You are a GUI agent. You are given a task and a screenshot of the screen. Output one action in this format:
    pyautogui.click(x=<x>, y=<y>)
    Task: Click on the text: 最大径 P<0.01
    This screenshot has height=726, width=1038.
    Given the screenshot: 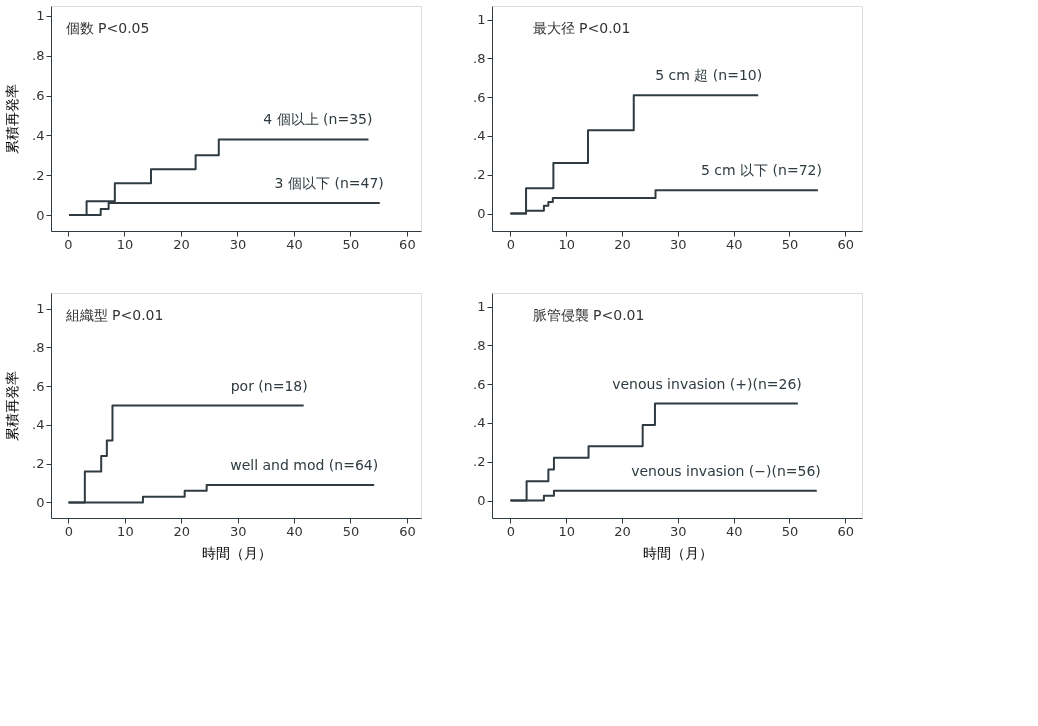 What is the action you would take?
    pyautogui.click(x=581, y=28)
    